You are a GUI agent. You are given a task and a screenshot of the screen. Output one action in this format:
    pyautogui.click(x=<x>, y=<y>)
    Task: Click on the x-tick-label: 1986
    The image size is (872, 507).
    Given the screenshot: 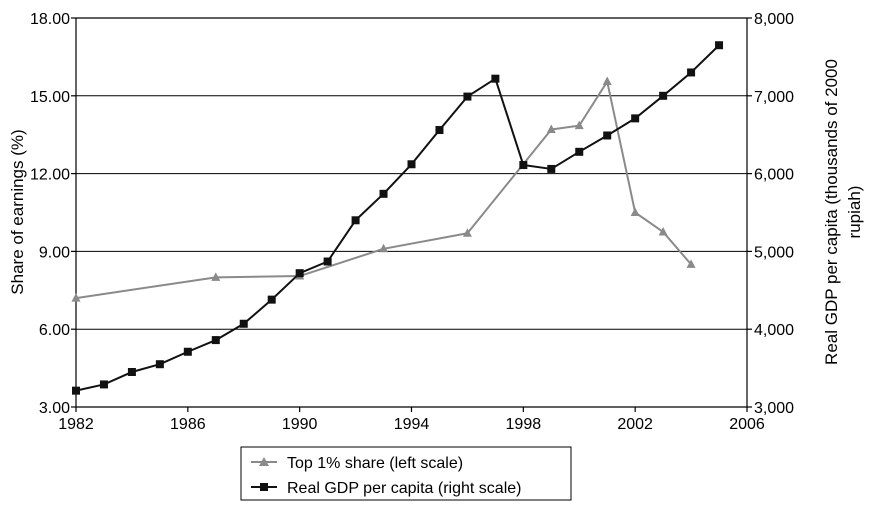 What is the action you would take?
    pyautogui.click(x=188, y=424)
    